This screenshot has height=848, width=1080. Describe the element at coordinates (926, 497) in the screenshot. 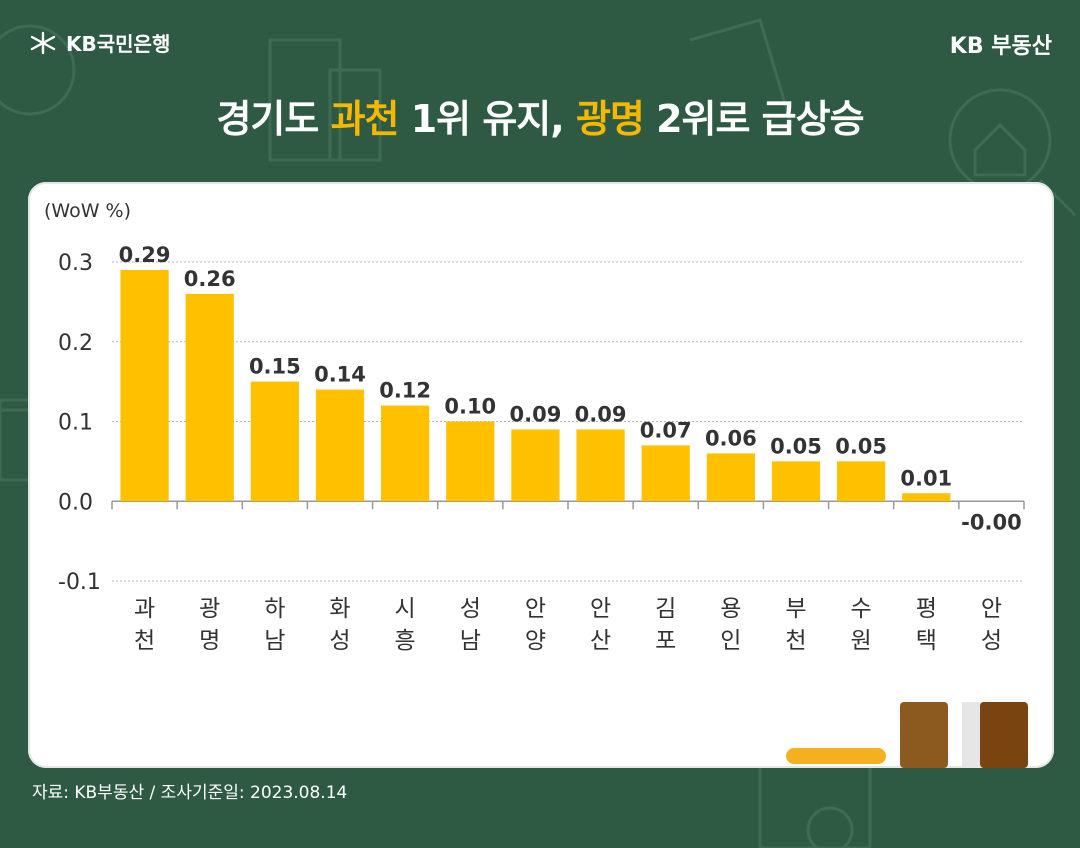

I see `bar-평택` at that location.